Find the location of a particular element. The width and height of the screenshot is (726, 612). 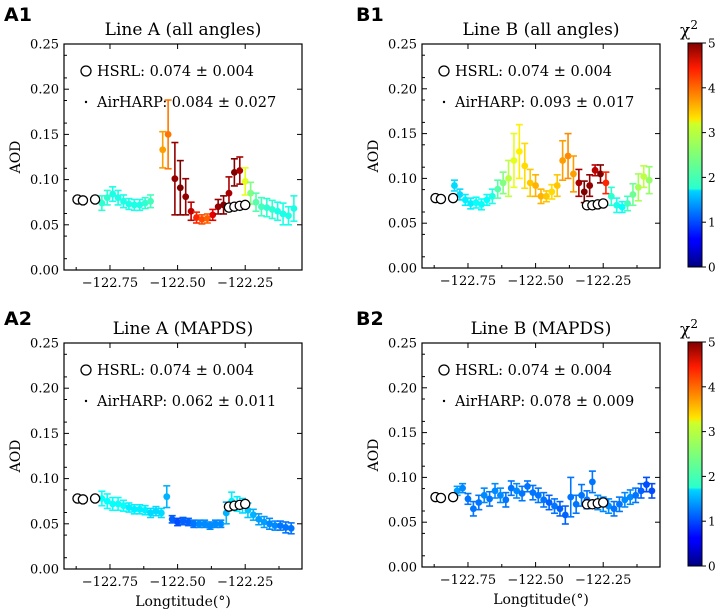

panel-title: Line B (MAPDS) is located at coordinates (541, 329).